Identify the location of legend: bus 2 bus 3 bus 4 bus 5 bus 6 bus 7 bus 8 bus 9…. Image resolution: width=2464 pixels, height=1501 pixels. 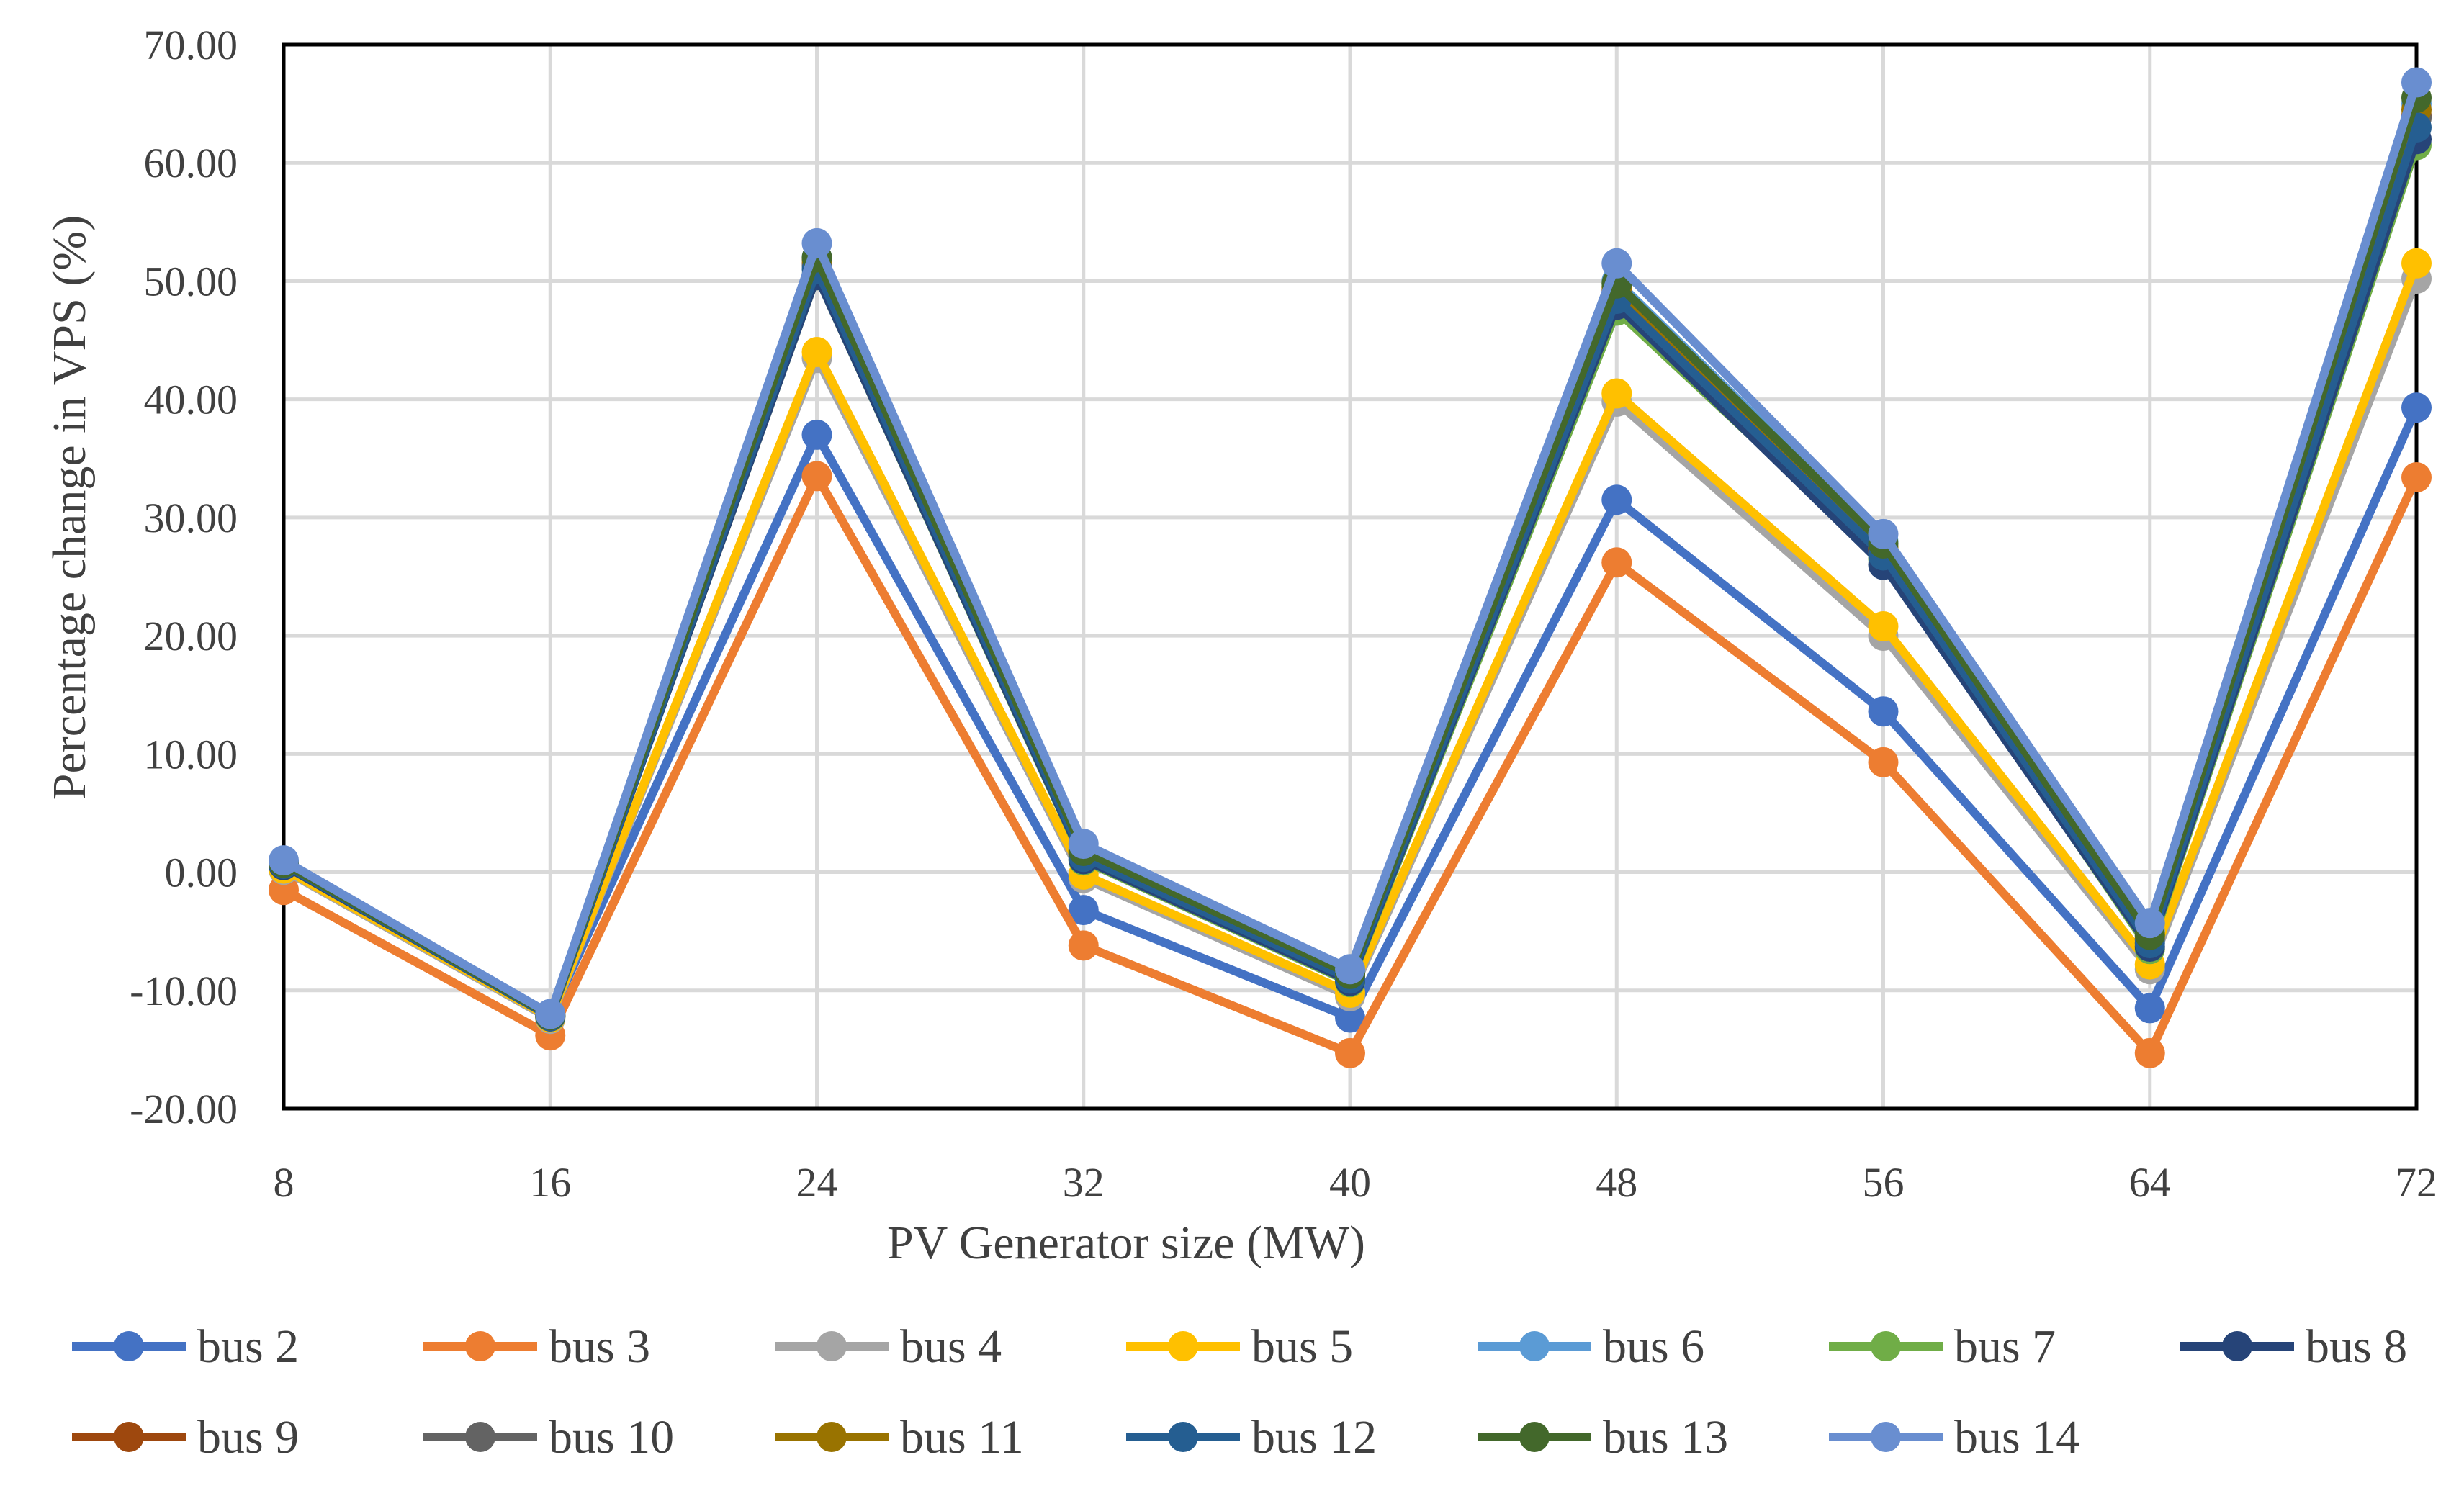
(1239, 1392).